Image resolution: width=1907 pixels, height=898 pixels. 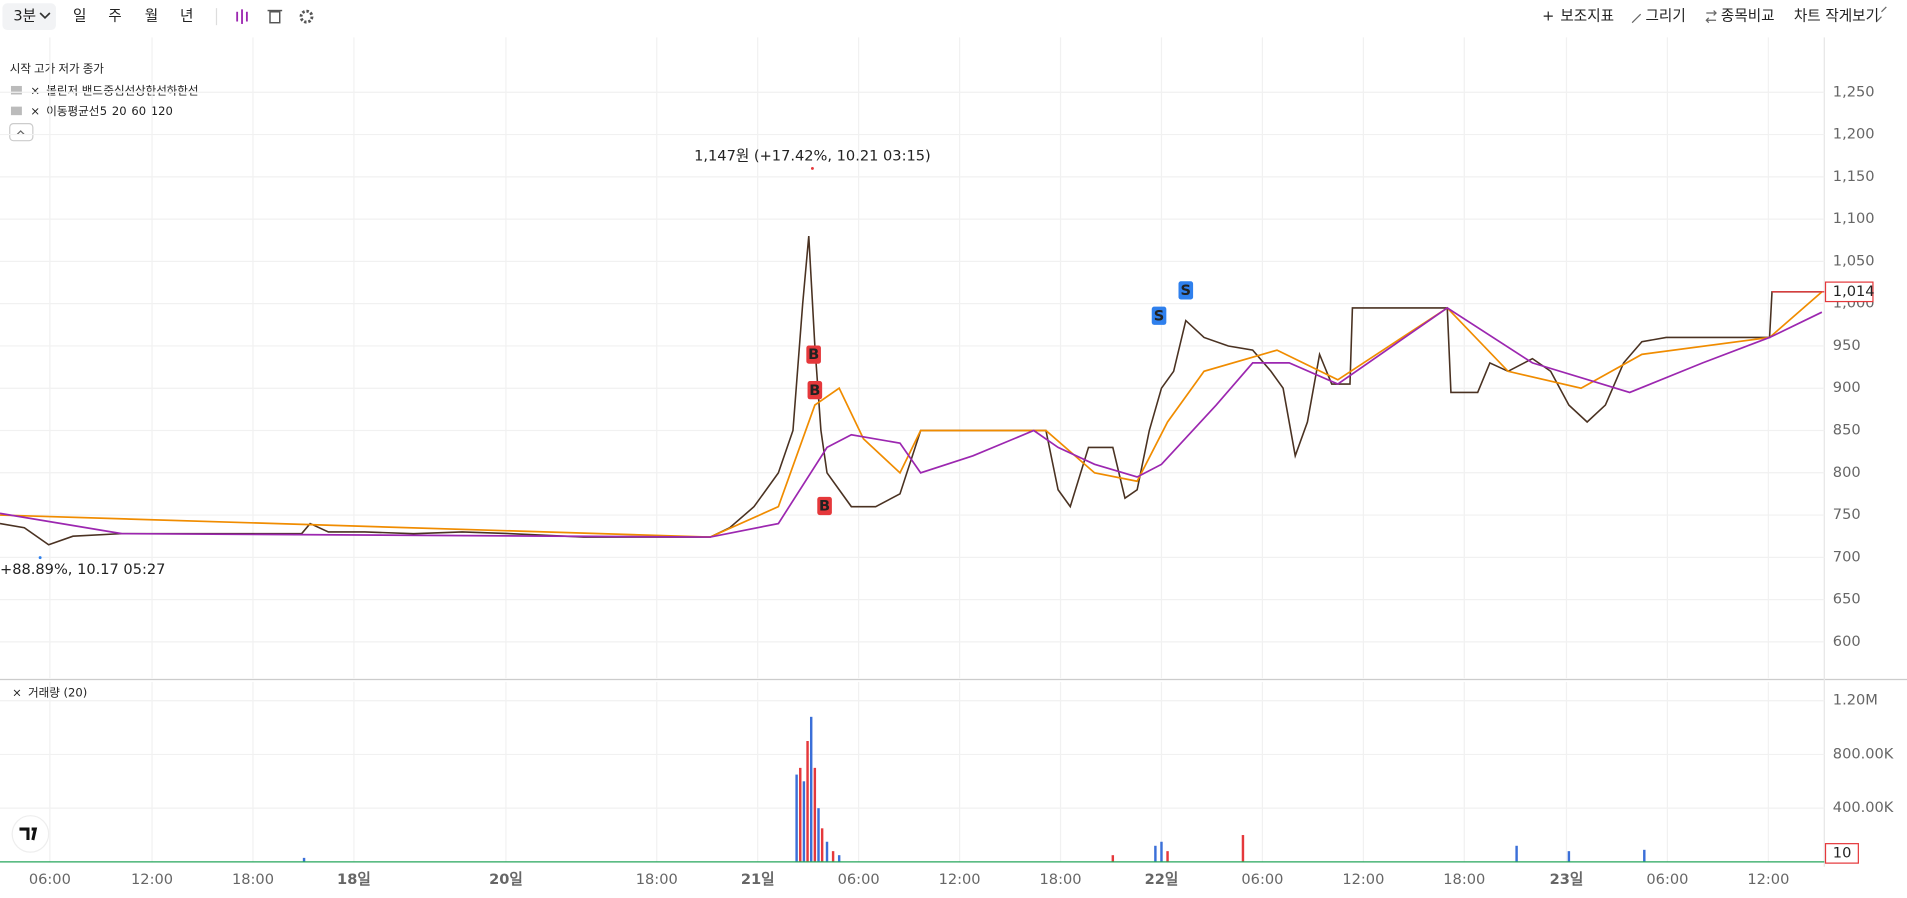 I want to click on shrink-icon, so click(x=1881, y=14).